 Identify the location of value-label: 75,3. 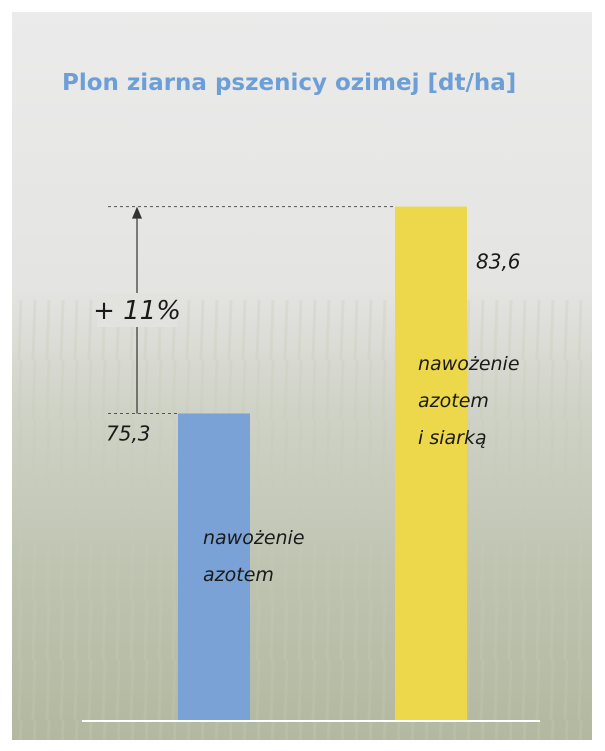
(128, 433).